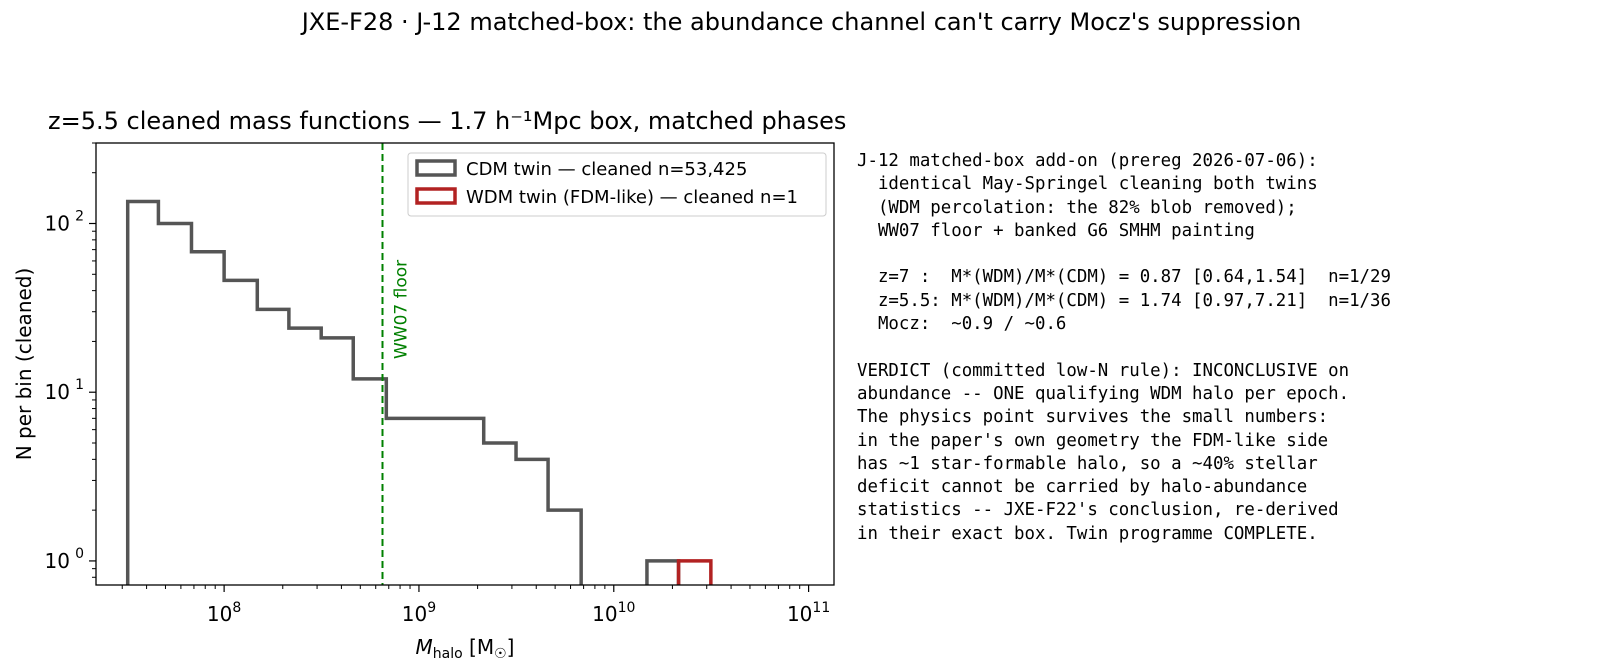  What do you see at coordinates (606, 169) in the screenshot?
I see `legend-label-0: CDM twin — cleaned n=53,425` at bounding box center [606, 169].